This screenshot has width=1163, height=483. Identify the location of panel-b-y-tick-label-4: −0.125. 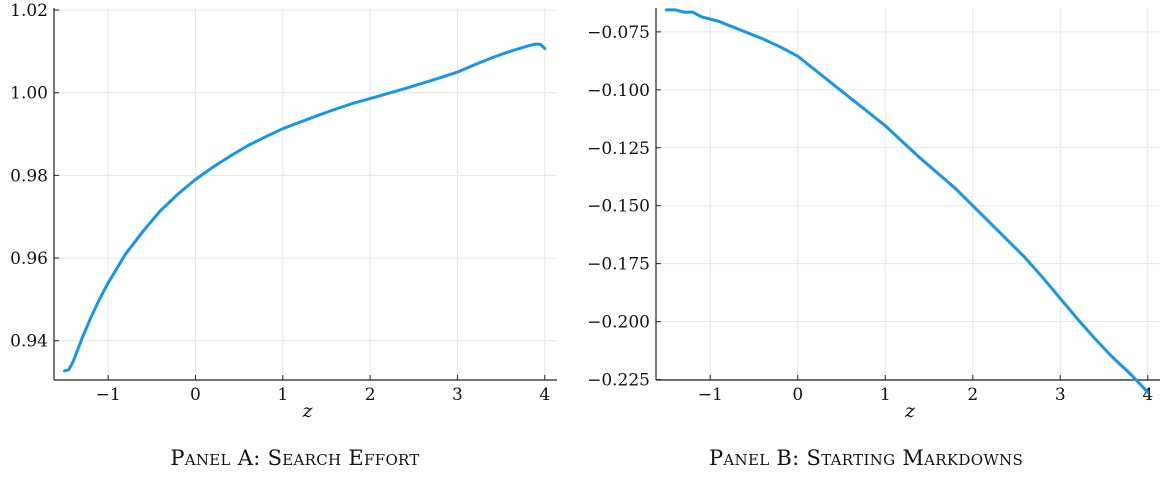
(618, 149).